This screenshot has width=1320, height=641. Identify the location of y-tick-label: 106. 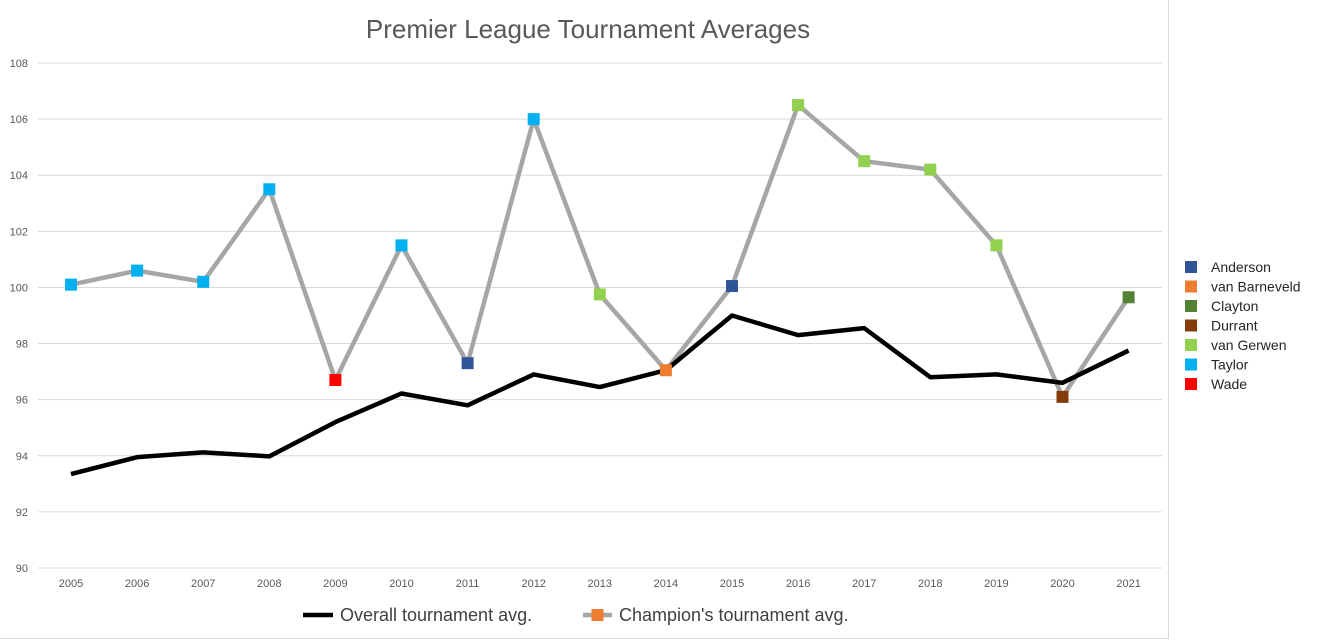
(19, 120).